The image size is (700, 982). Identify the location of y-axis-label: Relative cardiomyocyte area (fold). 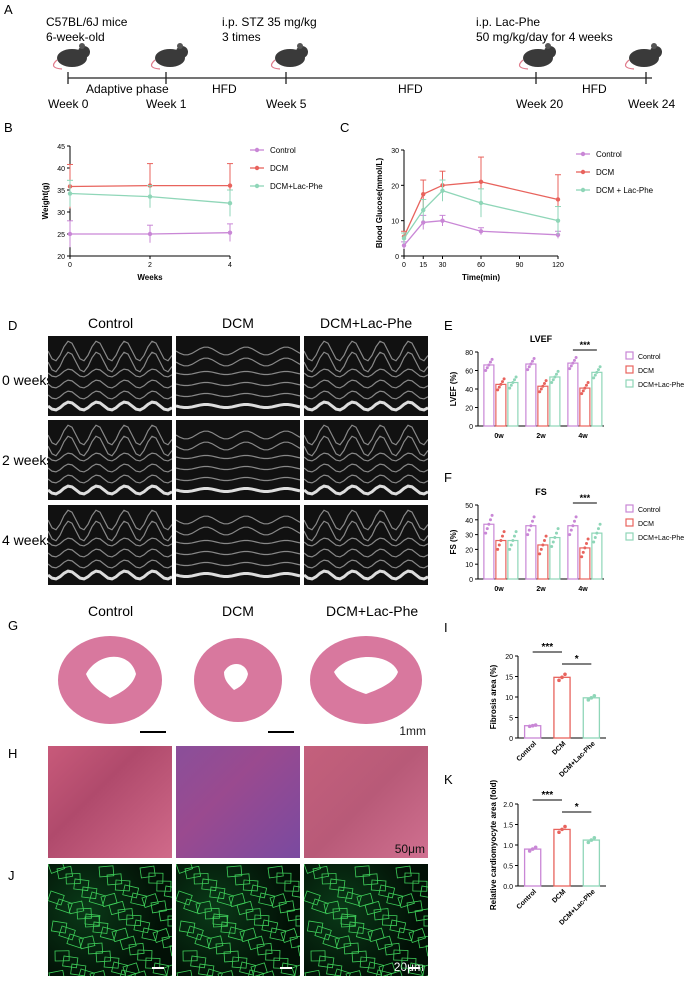
(493, 845).